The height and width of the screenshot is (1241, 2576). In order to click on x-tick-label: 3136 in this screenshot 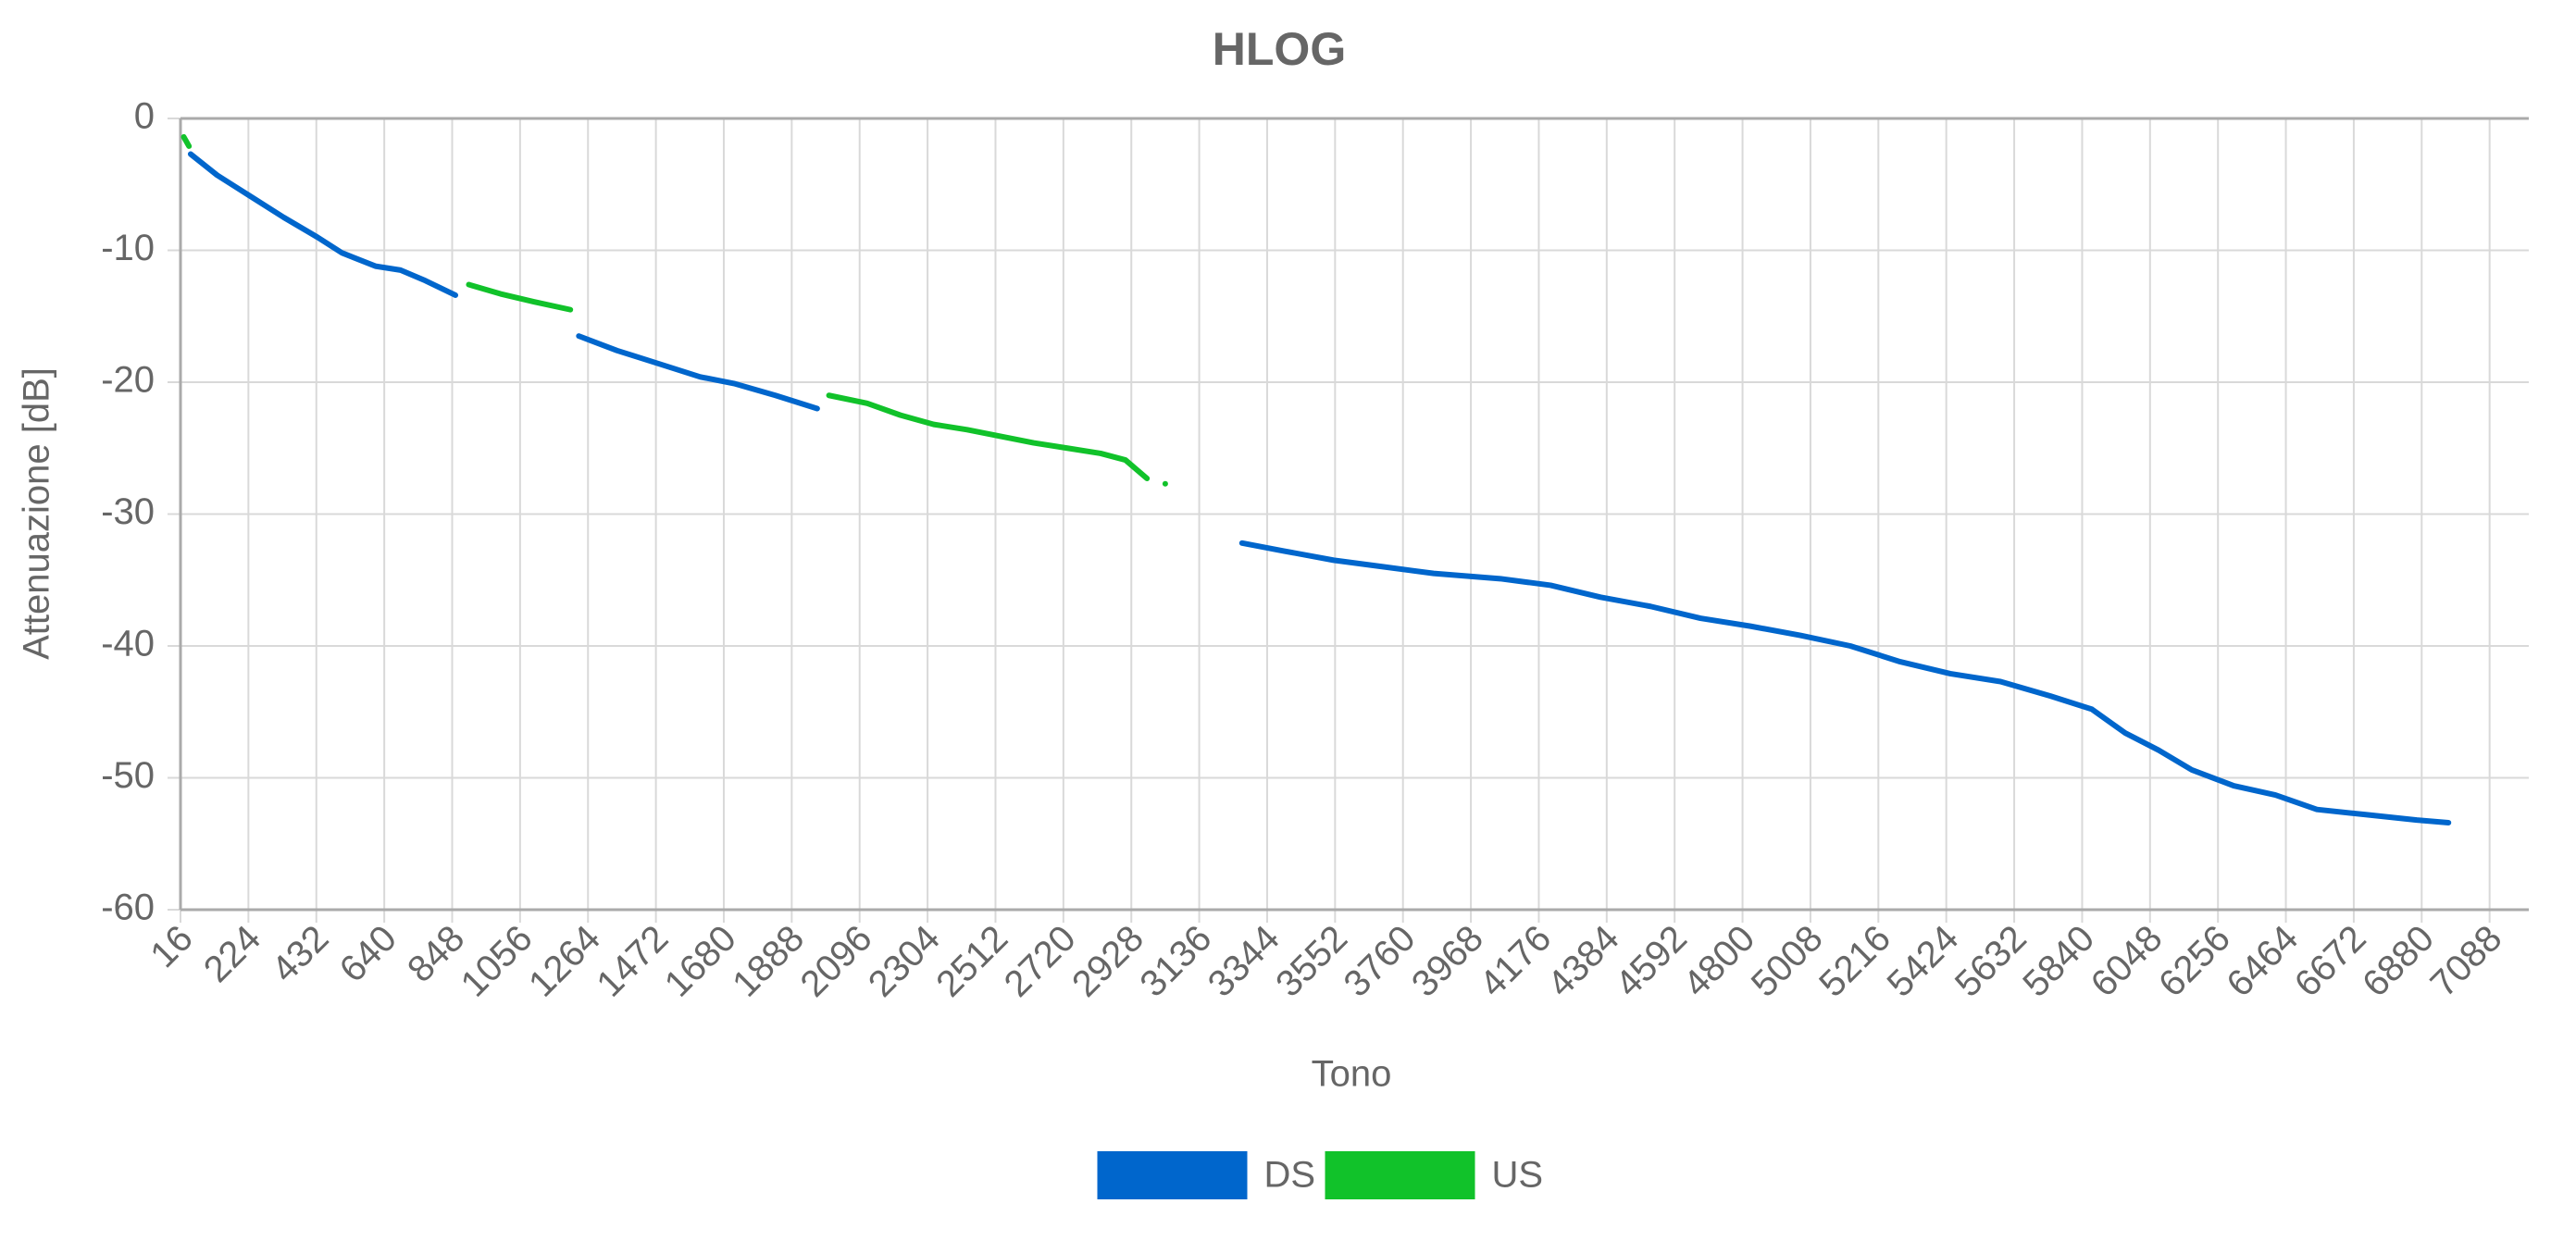, I will do `click(1175, 961)`.